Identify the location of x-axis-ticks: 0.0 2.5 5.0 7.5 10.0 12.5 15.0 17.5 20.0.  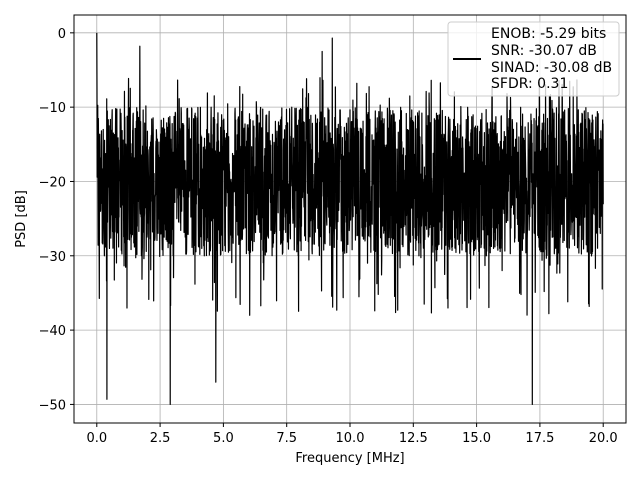
(352, 434).